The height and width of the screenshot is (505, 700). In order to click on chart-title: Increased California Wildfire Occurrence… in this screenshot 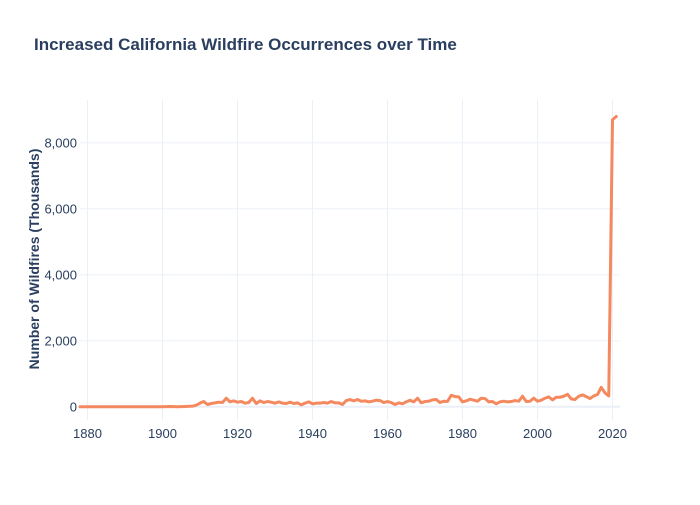, I will do `click(245, 44)`.